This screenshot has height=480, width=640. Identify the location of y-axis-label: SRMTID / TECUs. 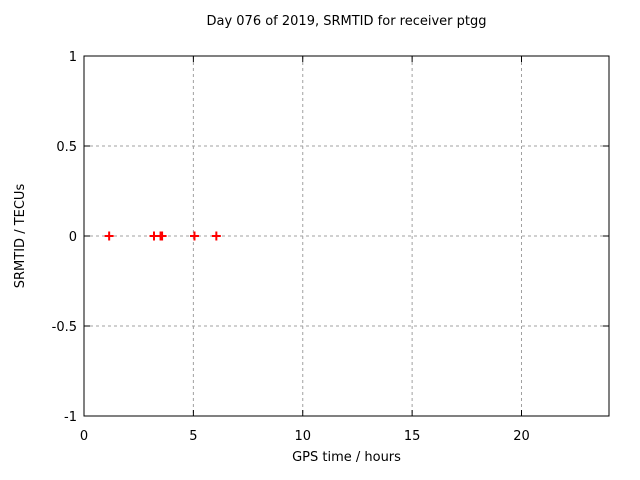
(20, 236).